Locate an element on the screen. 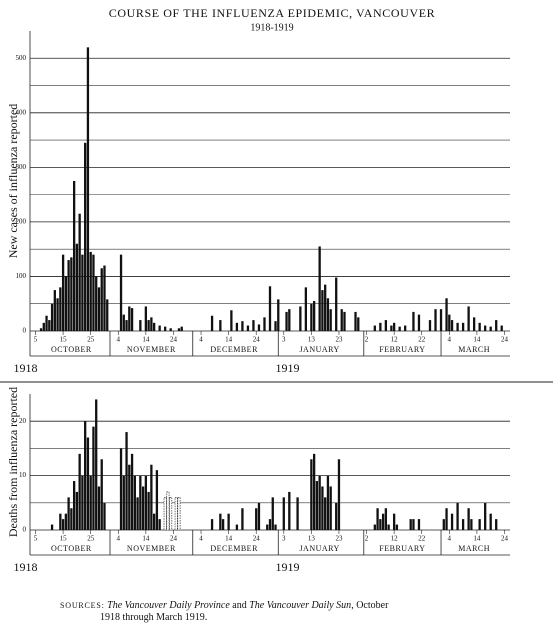 The height and width of the screenshot is (625, 553). y-tick-label: 20 is located at coordinates (23, 421).